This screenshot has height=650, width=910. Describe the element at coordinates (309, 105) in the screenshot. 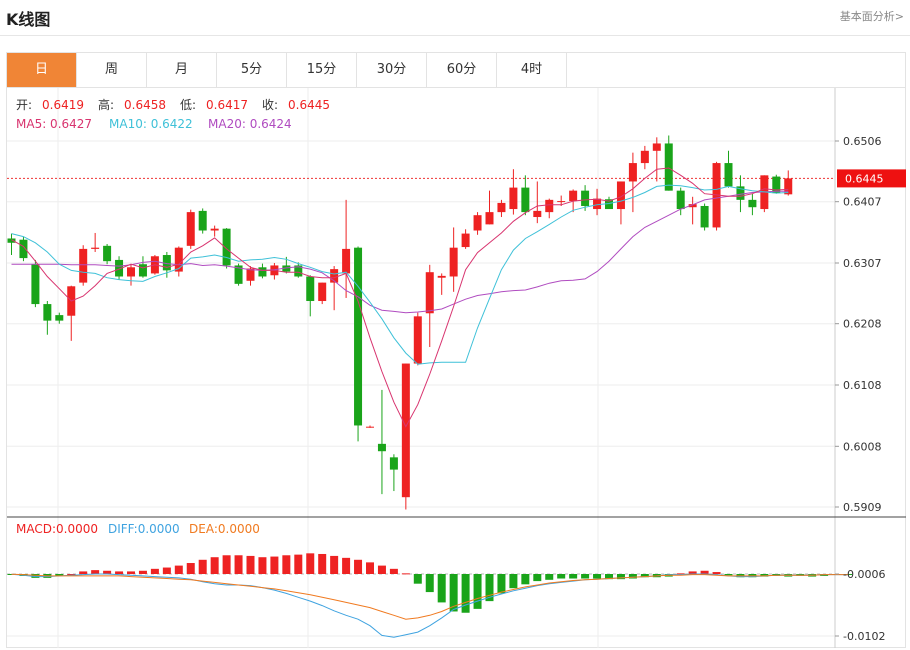

I see `ohlc-value: 0.6445` at that location.